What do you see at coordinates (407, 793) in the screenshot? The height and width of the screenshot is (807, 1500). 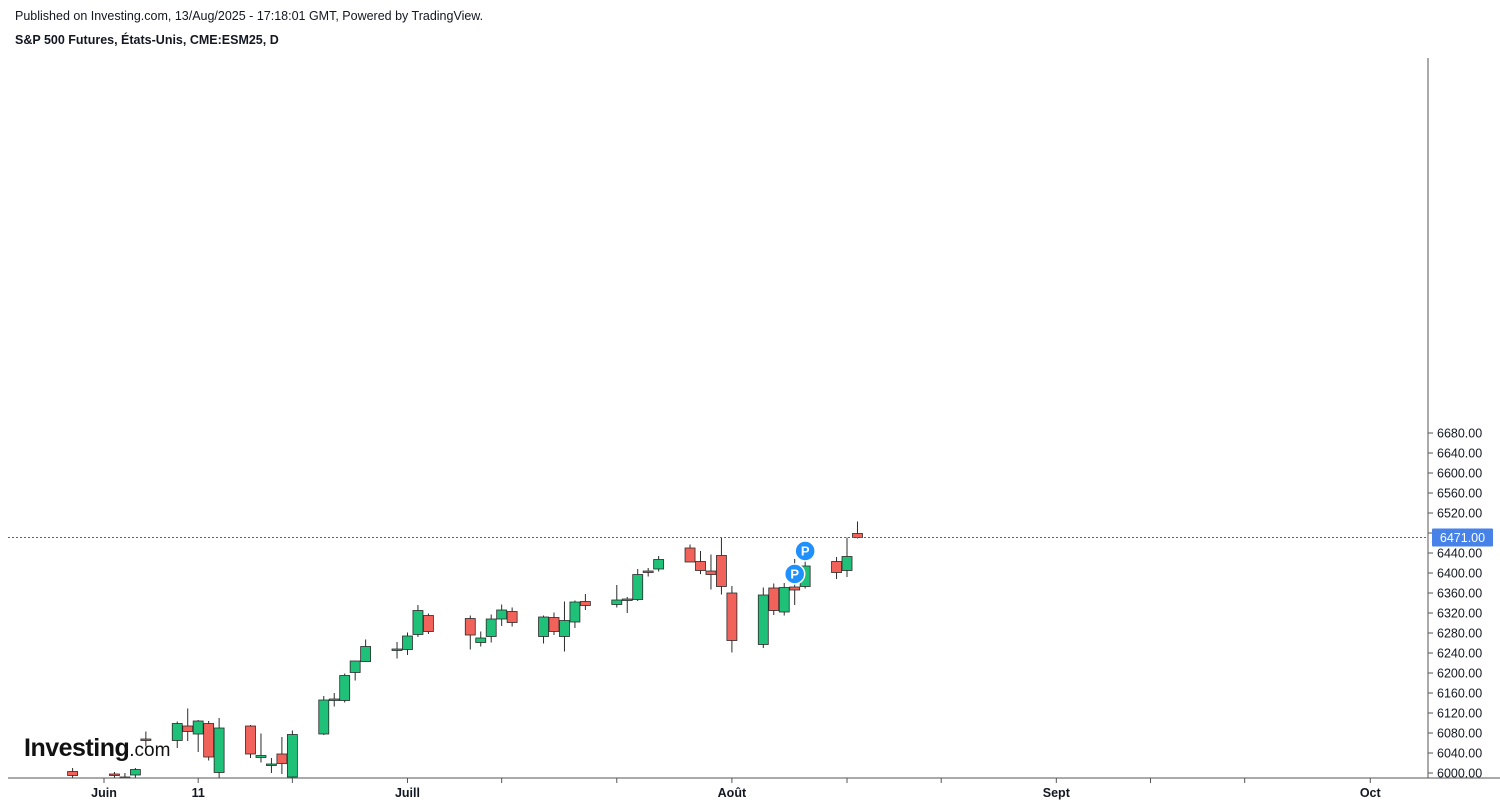 I see `x-tick-label: Juill` at bounding box center [407, 793].